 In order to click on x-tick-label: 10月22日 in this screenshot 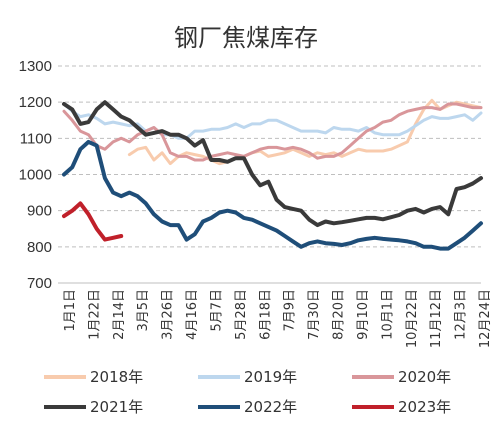, I will do `click(412, 318)`.